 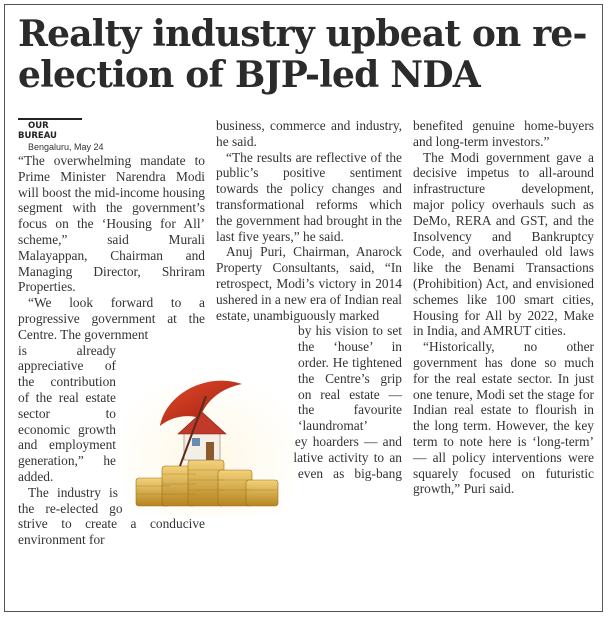 What do you see at coordinates (66, 147) in the screenshot?
I see `dateline: Bengaluru, May 24` at bounding box center [66, 147].